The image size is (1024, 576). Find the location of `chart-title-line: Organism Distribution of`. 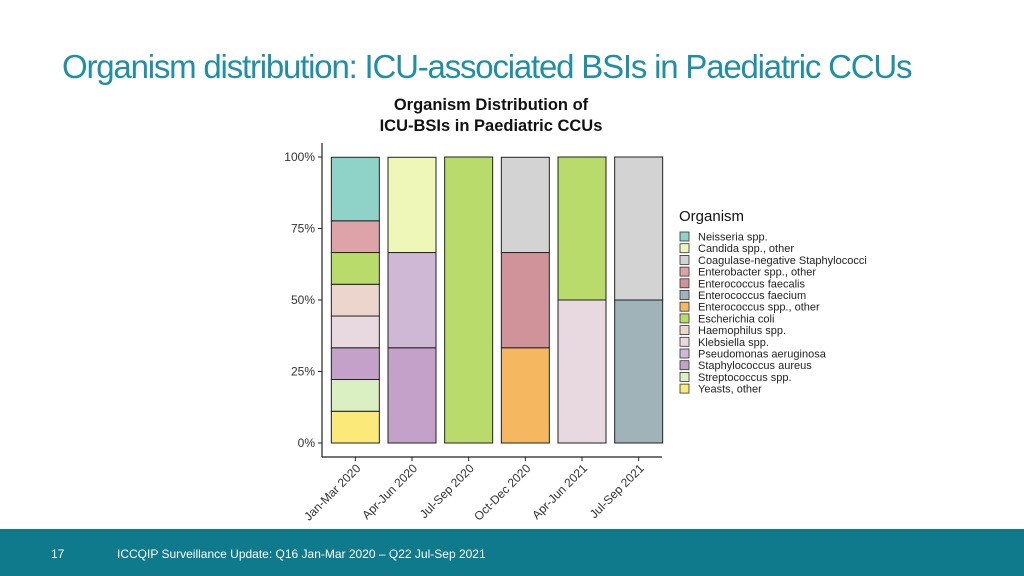

chart-title-line: Organism Distribution of is located at coordinates (491, 105).